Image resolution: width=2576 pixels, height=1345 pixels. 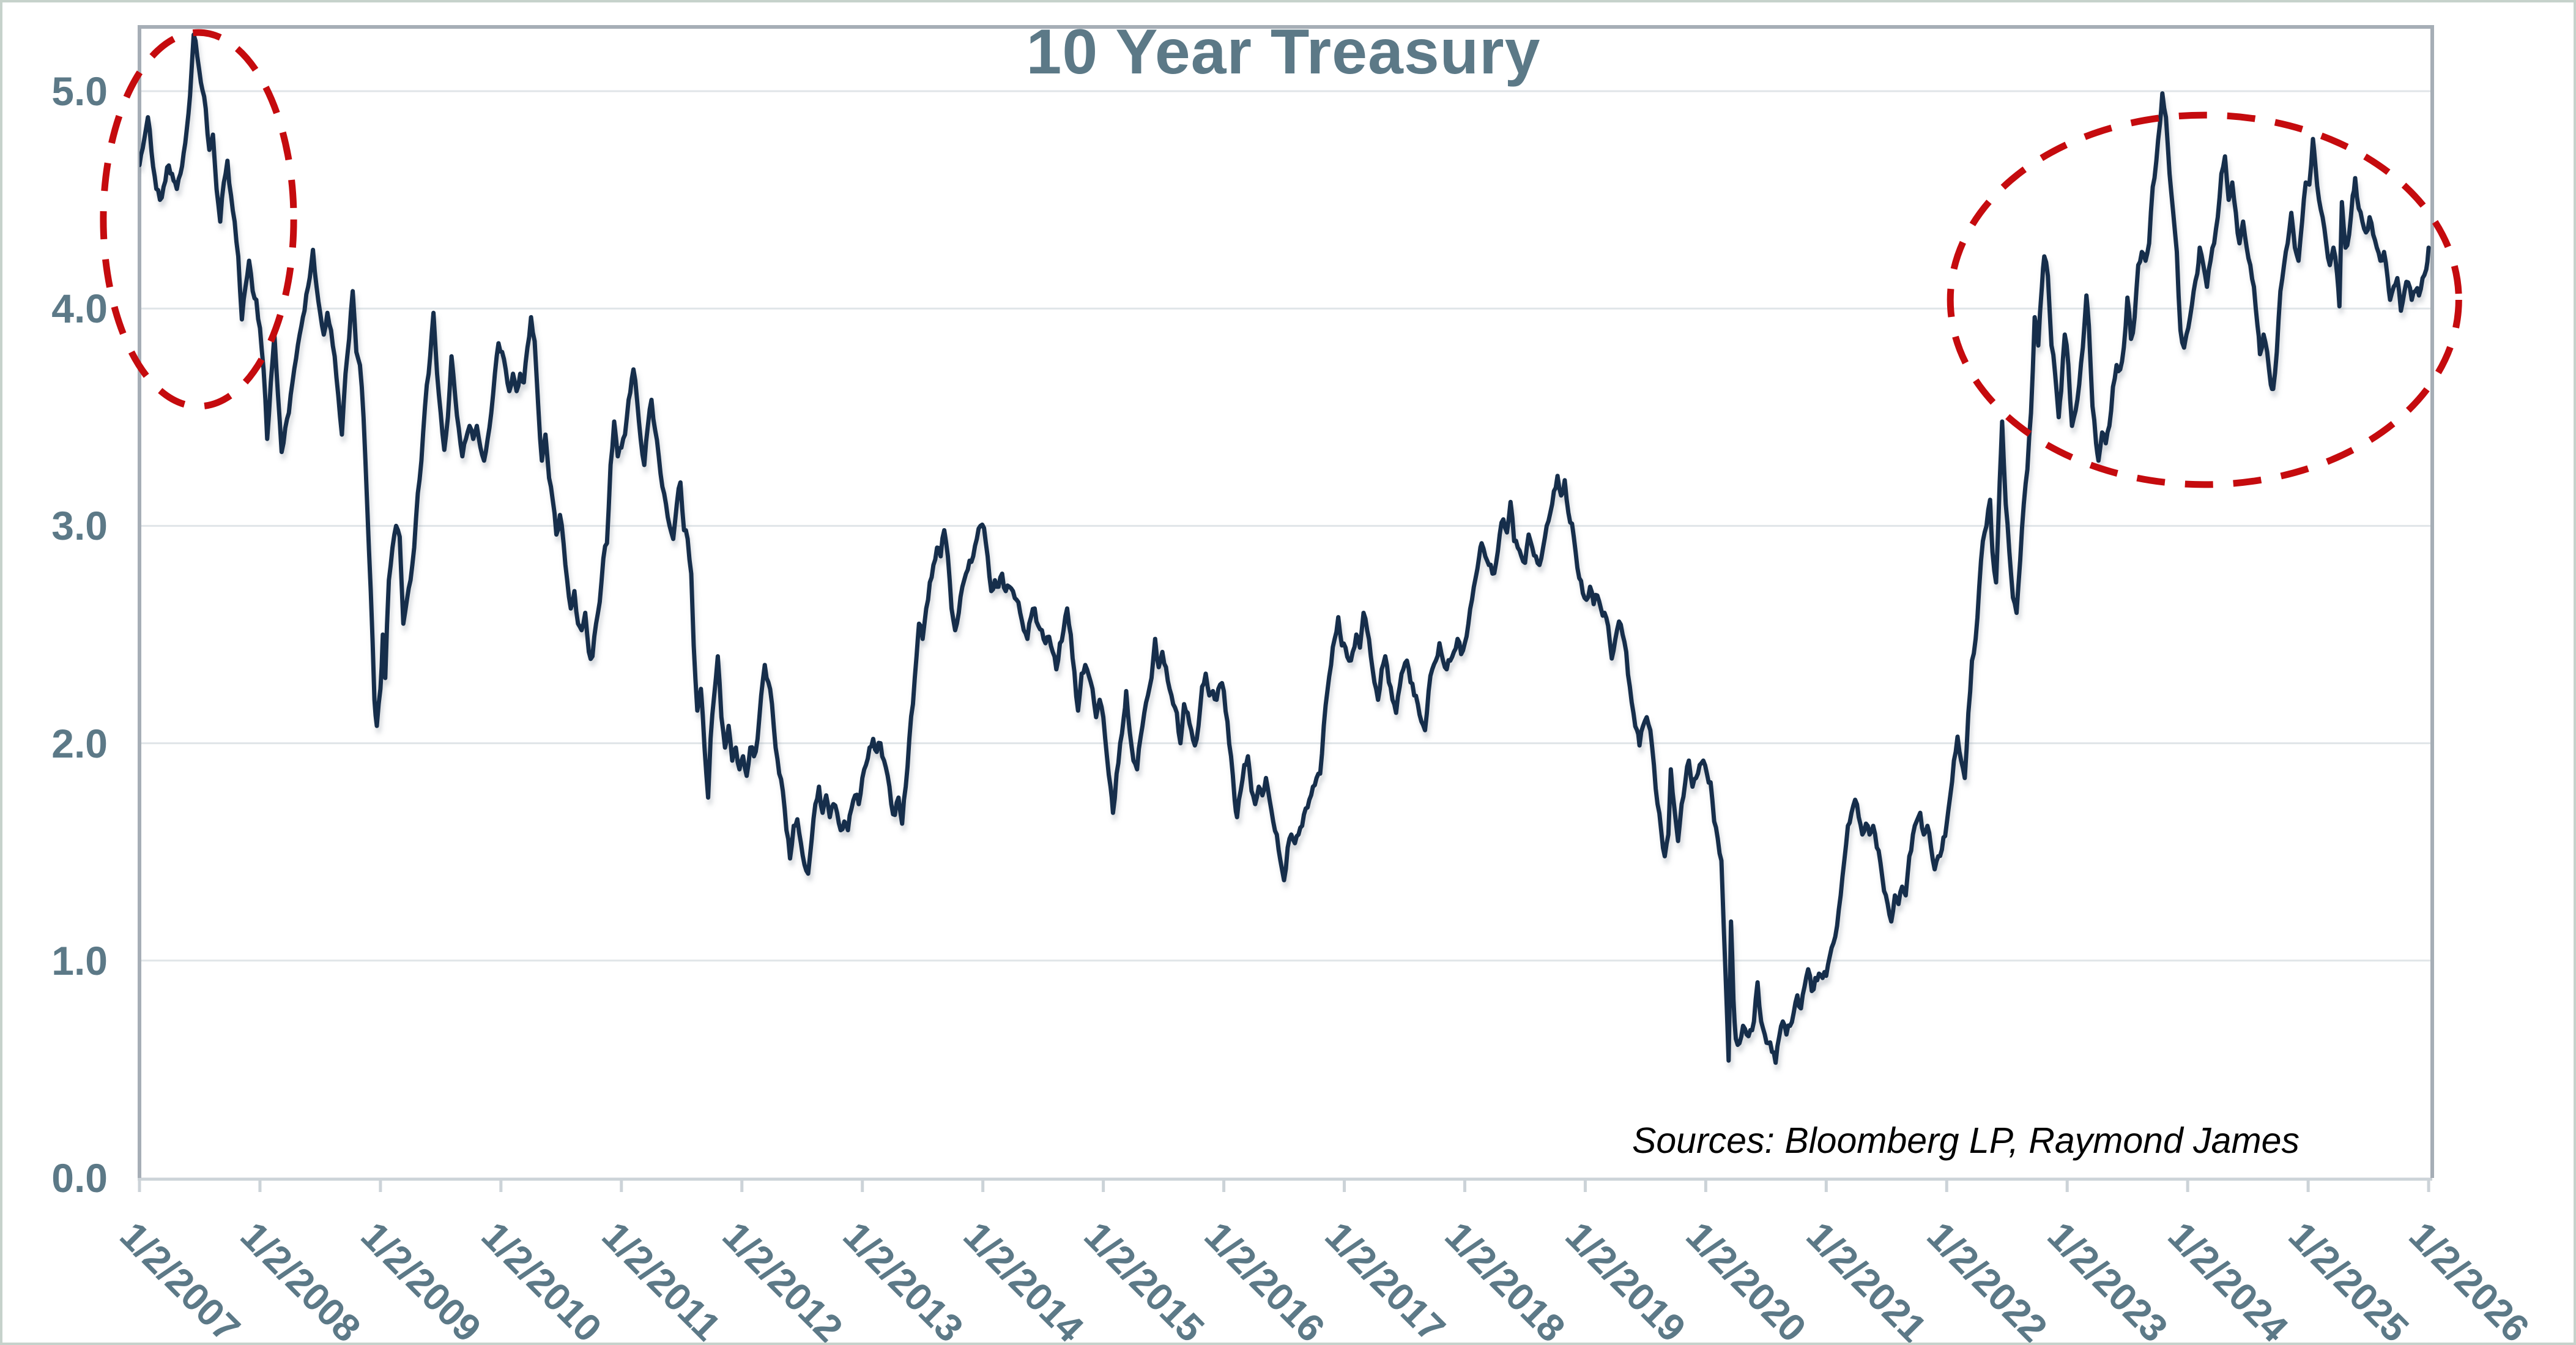 I want to click on chart-title: 10 Year Treasury, so click(x=1283, y=53).